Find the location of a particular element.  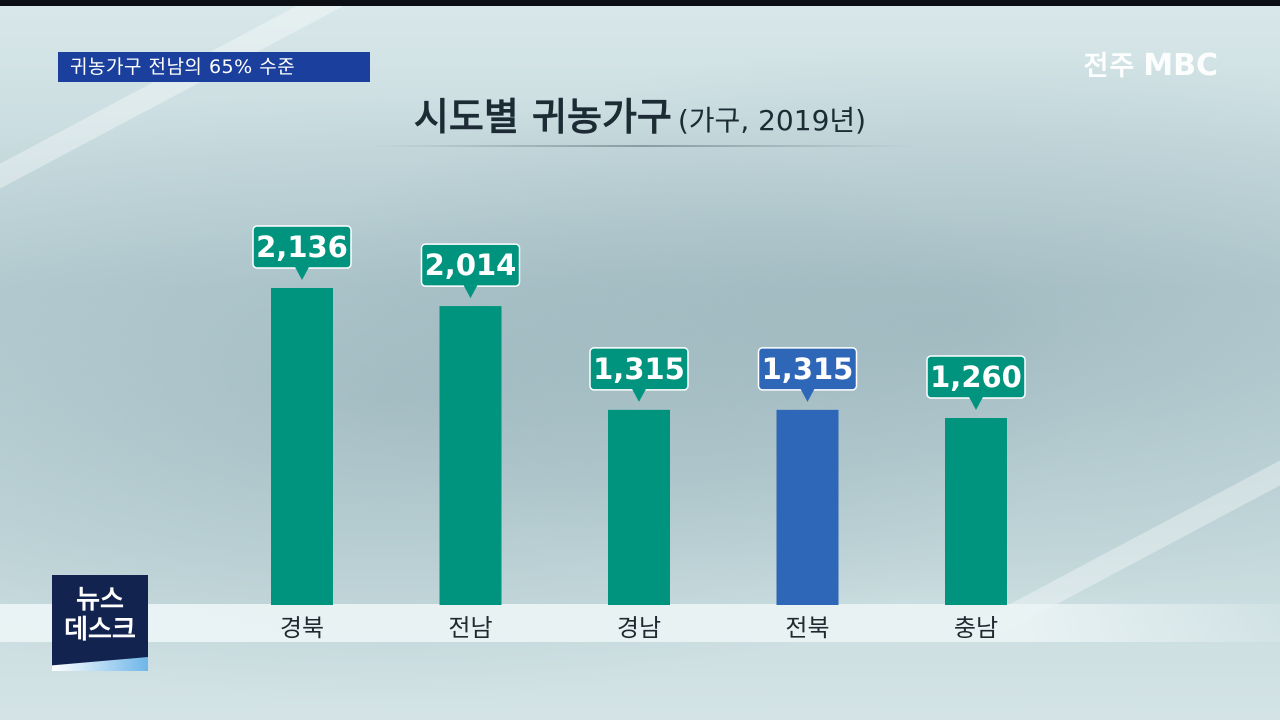

chart-title: 시도별 귀농가구 (가구, 2019년) is located at coordinates (640, 116).